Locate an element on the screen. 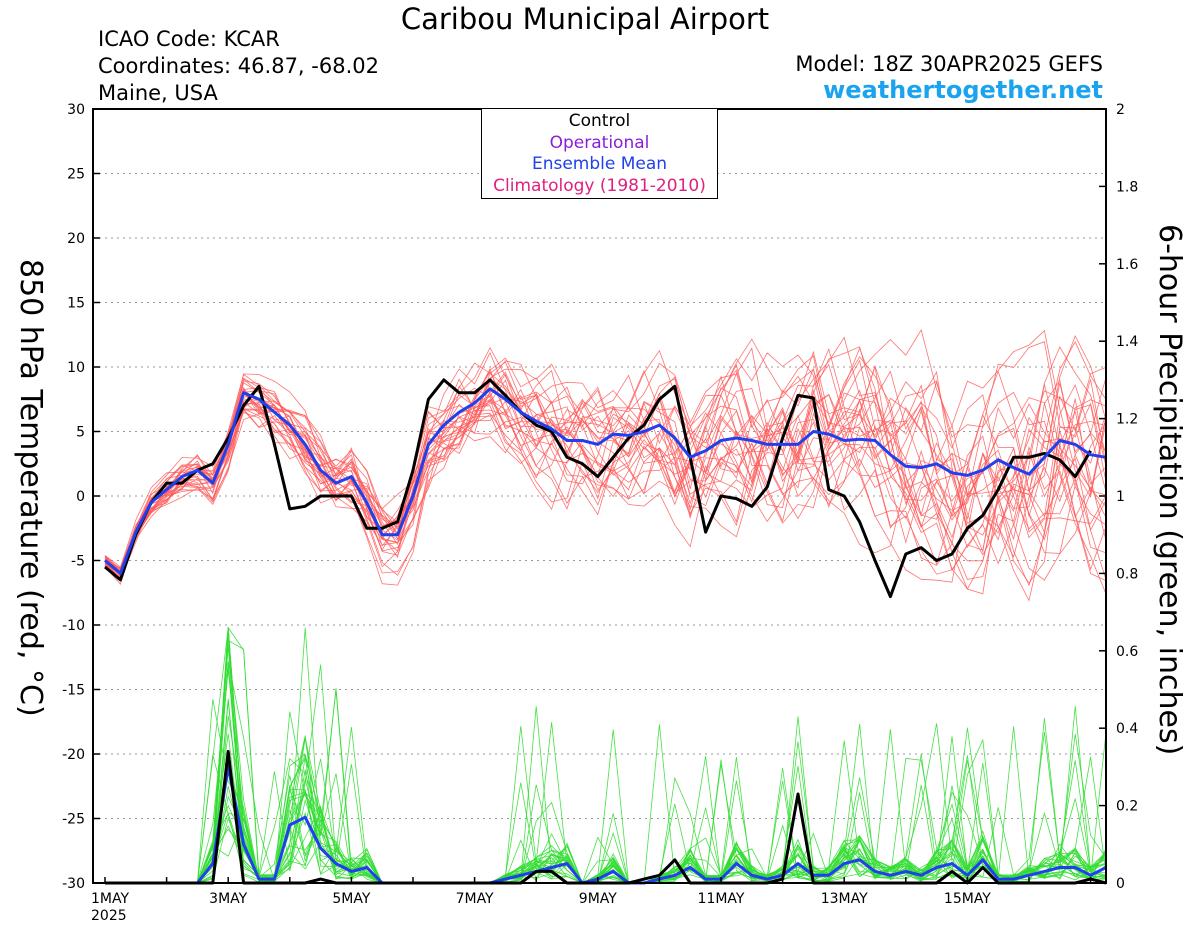 This screenshot has height=927, width=1200. x-tick-label: 13MAY is located at coordinates (844, 899).